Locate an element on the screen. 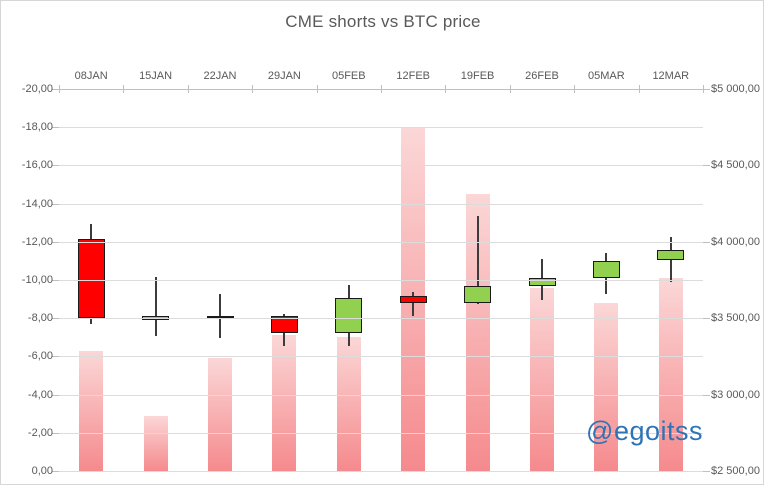 This screenshot has height=485, width=764. candle-body-05mar is located at coordinates (606, 269).